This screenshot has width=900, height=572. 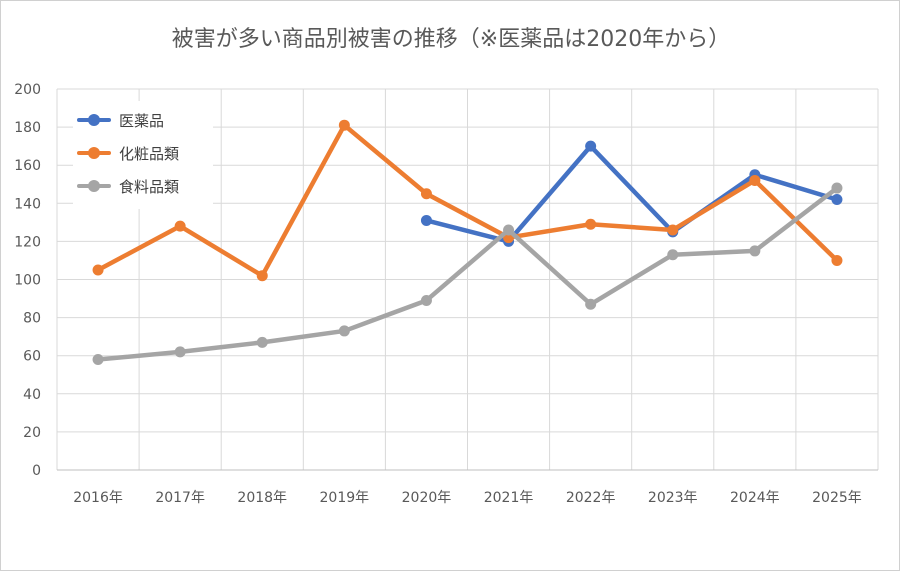 I want to click on y-tick-label: 20, so click(x=32, y=433).